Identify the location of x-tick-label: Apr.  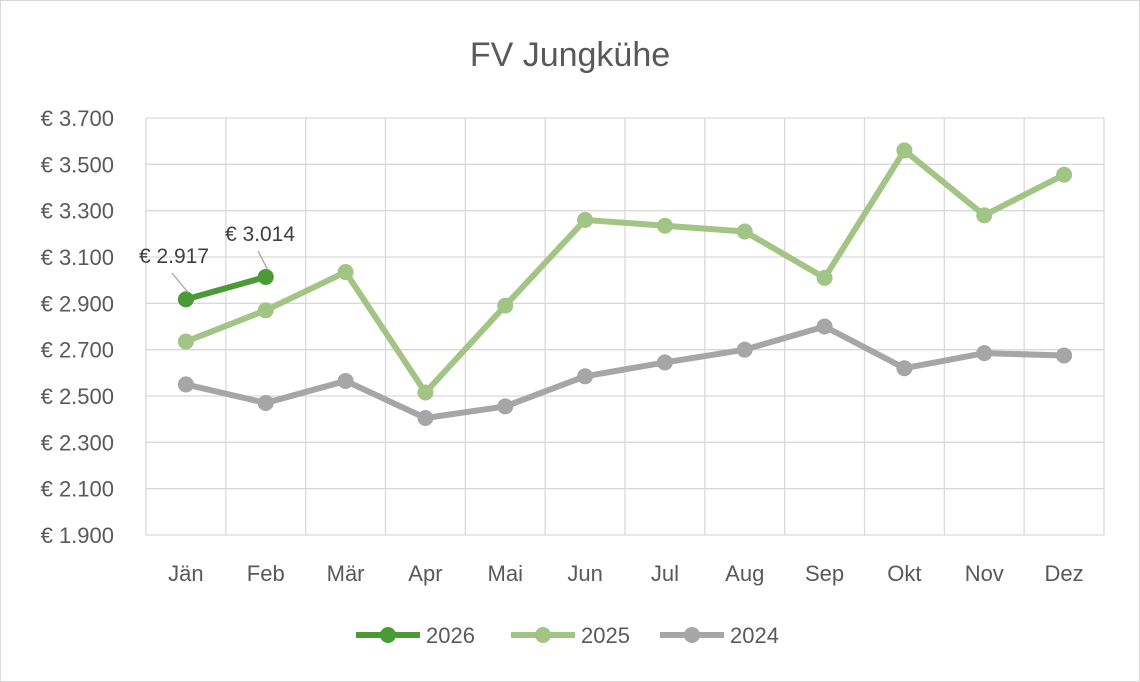
(425, 573).